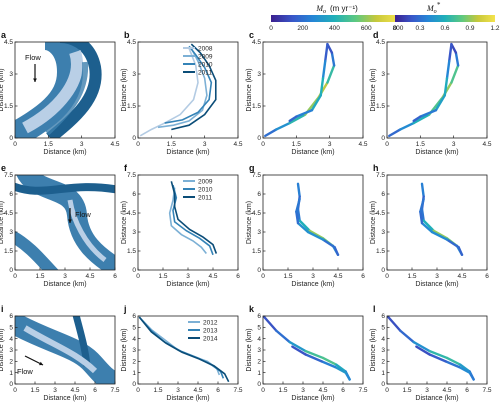 The width and height of the screenshot is (500, 418). Describe the element at coordinates (205, 181) in the screenshot. I see `legend-label-2009: 2009` at that location.